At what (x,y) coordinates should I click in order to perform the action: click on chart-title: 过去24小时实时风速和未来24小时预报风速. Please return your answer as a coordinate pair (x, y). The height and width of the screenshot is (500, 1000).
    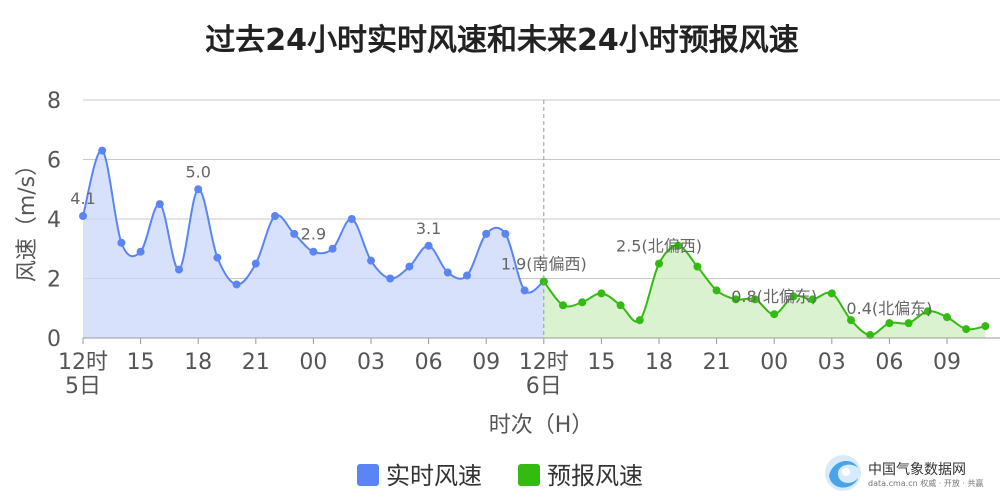
    Looking at the image, I should click on (502, 40).